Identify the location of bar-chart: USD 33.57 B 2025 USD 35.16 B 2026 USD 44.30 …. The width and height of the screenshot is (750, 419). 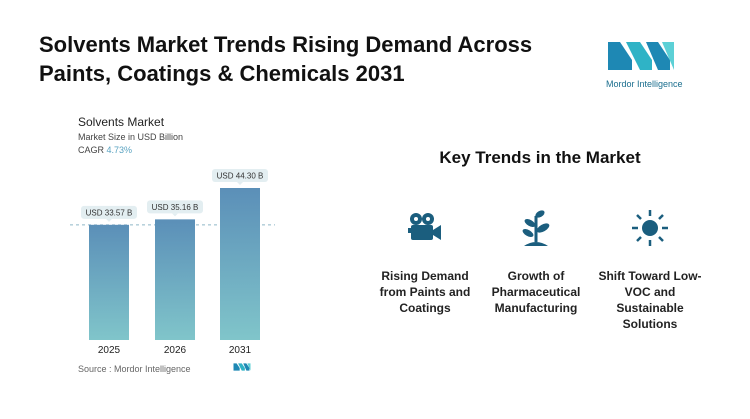
(172, 262).